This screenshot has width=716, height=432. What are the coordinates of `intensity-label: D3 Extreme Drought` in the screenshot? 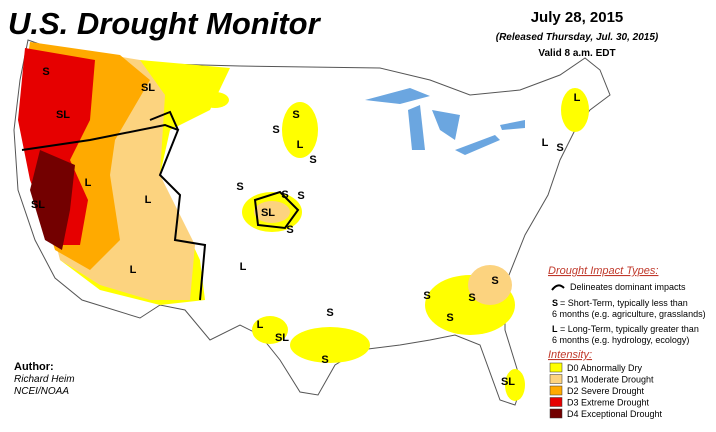 It's located at (608, 403).